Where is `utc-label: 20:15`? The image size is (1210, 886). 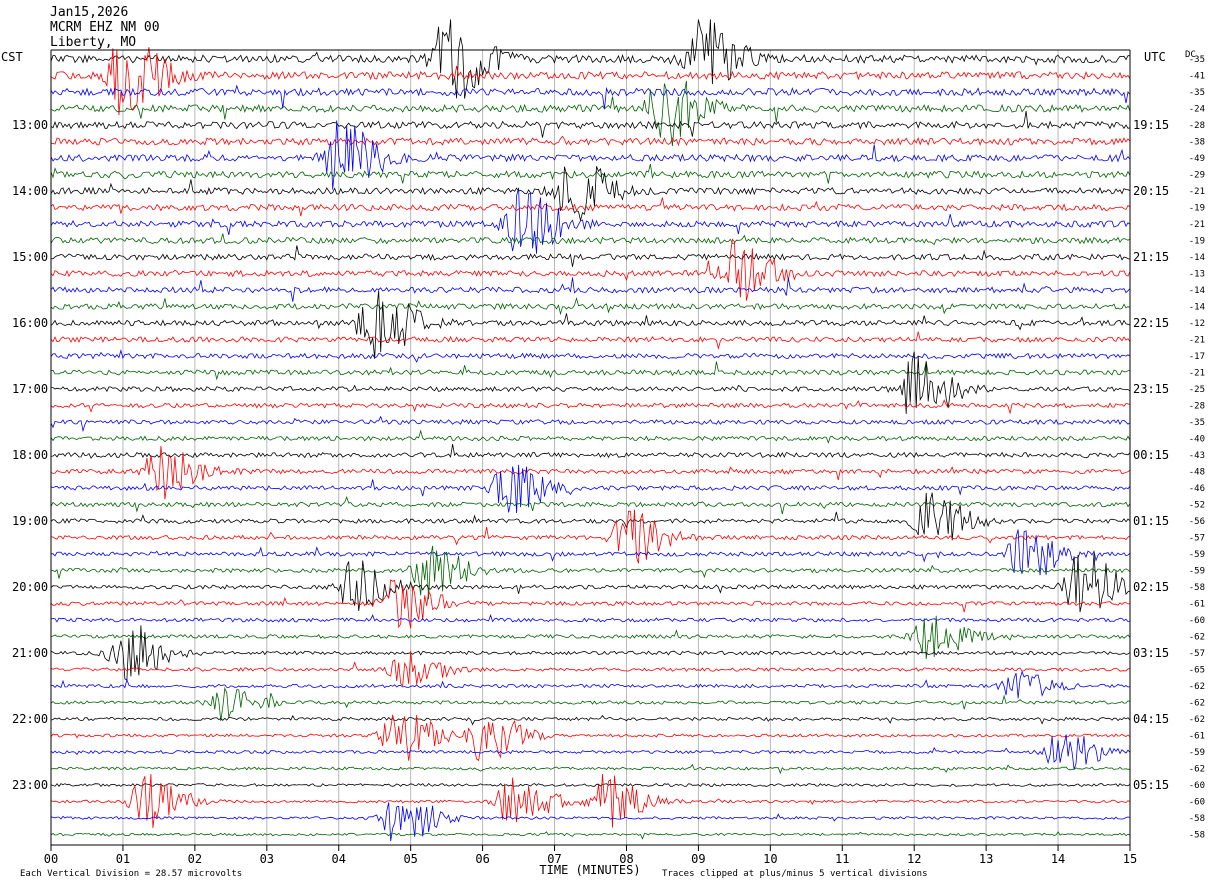 utc-label: 20:15 is located at coordinates (1151, 191).